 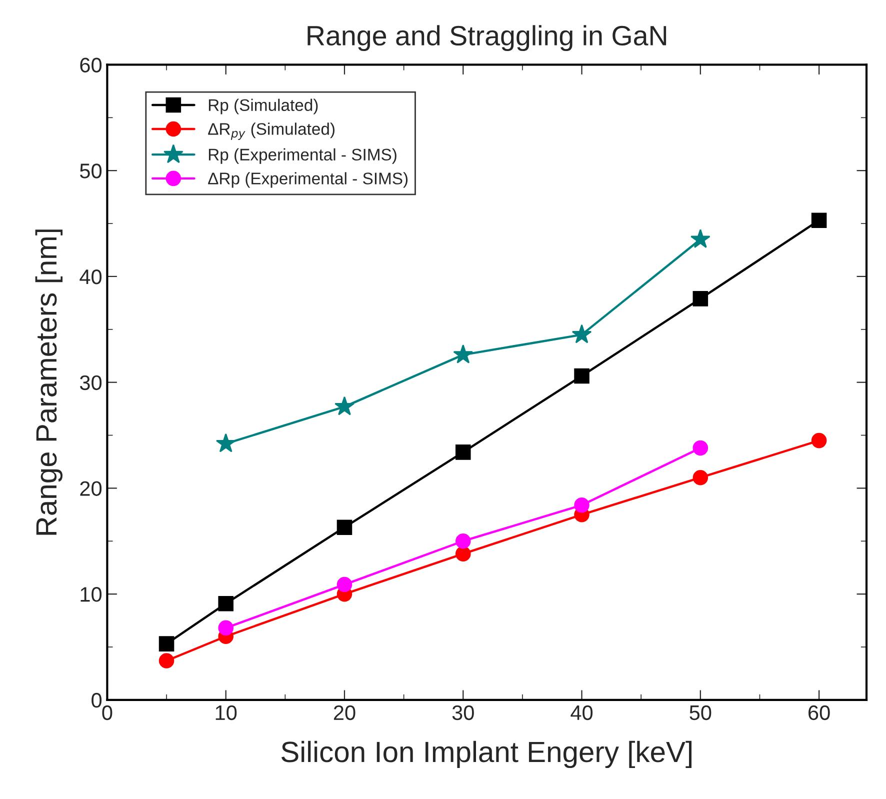 I want to click on x-tick-label: 10, so click(x=226, y=712).